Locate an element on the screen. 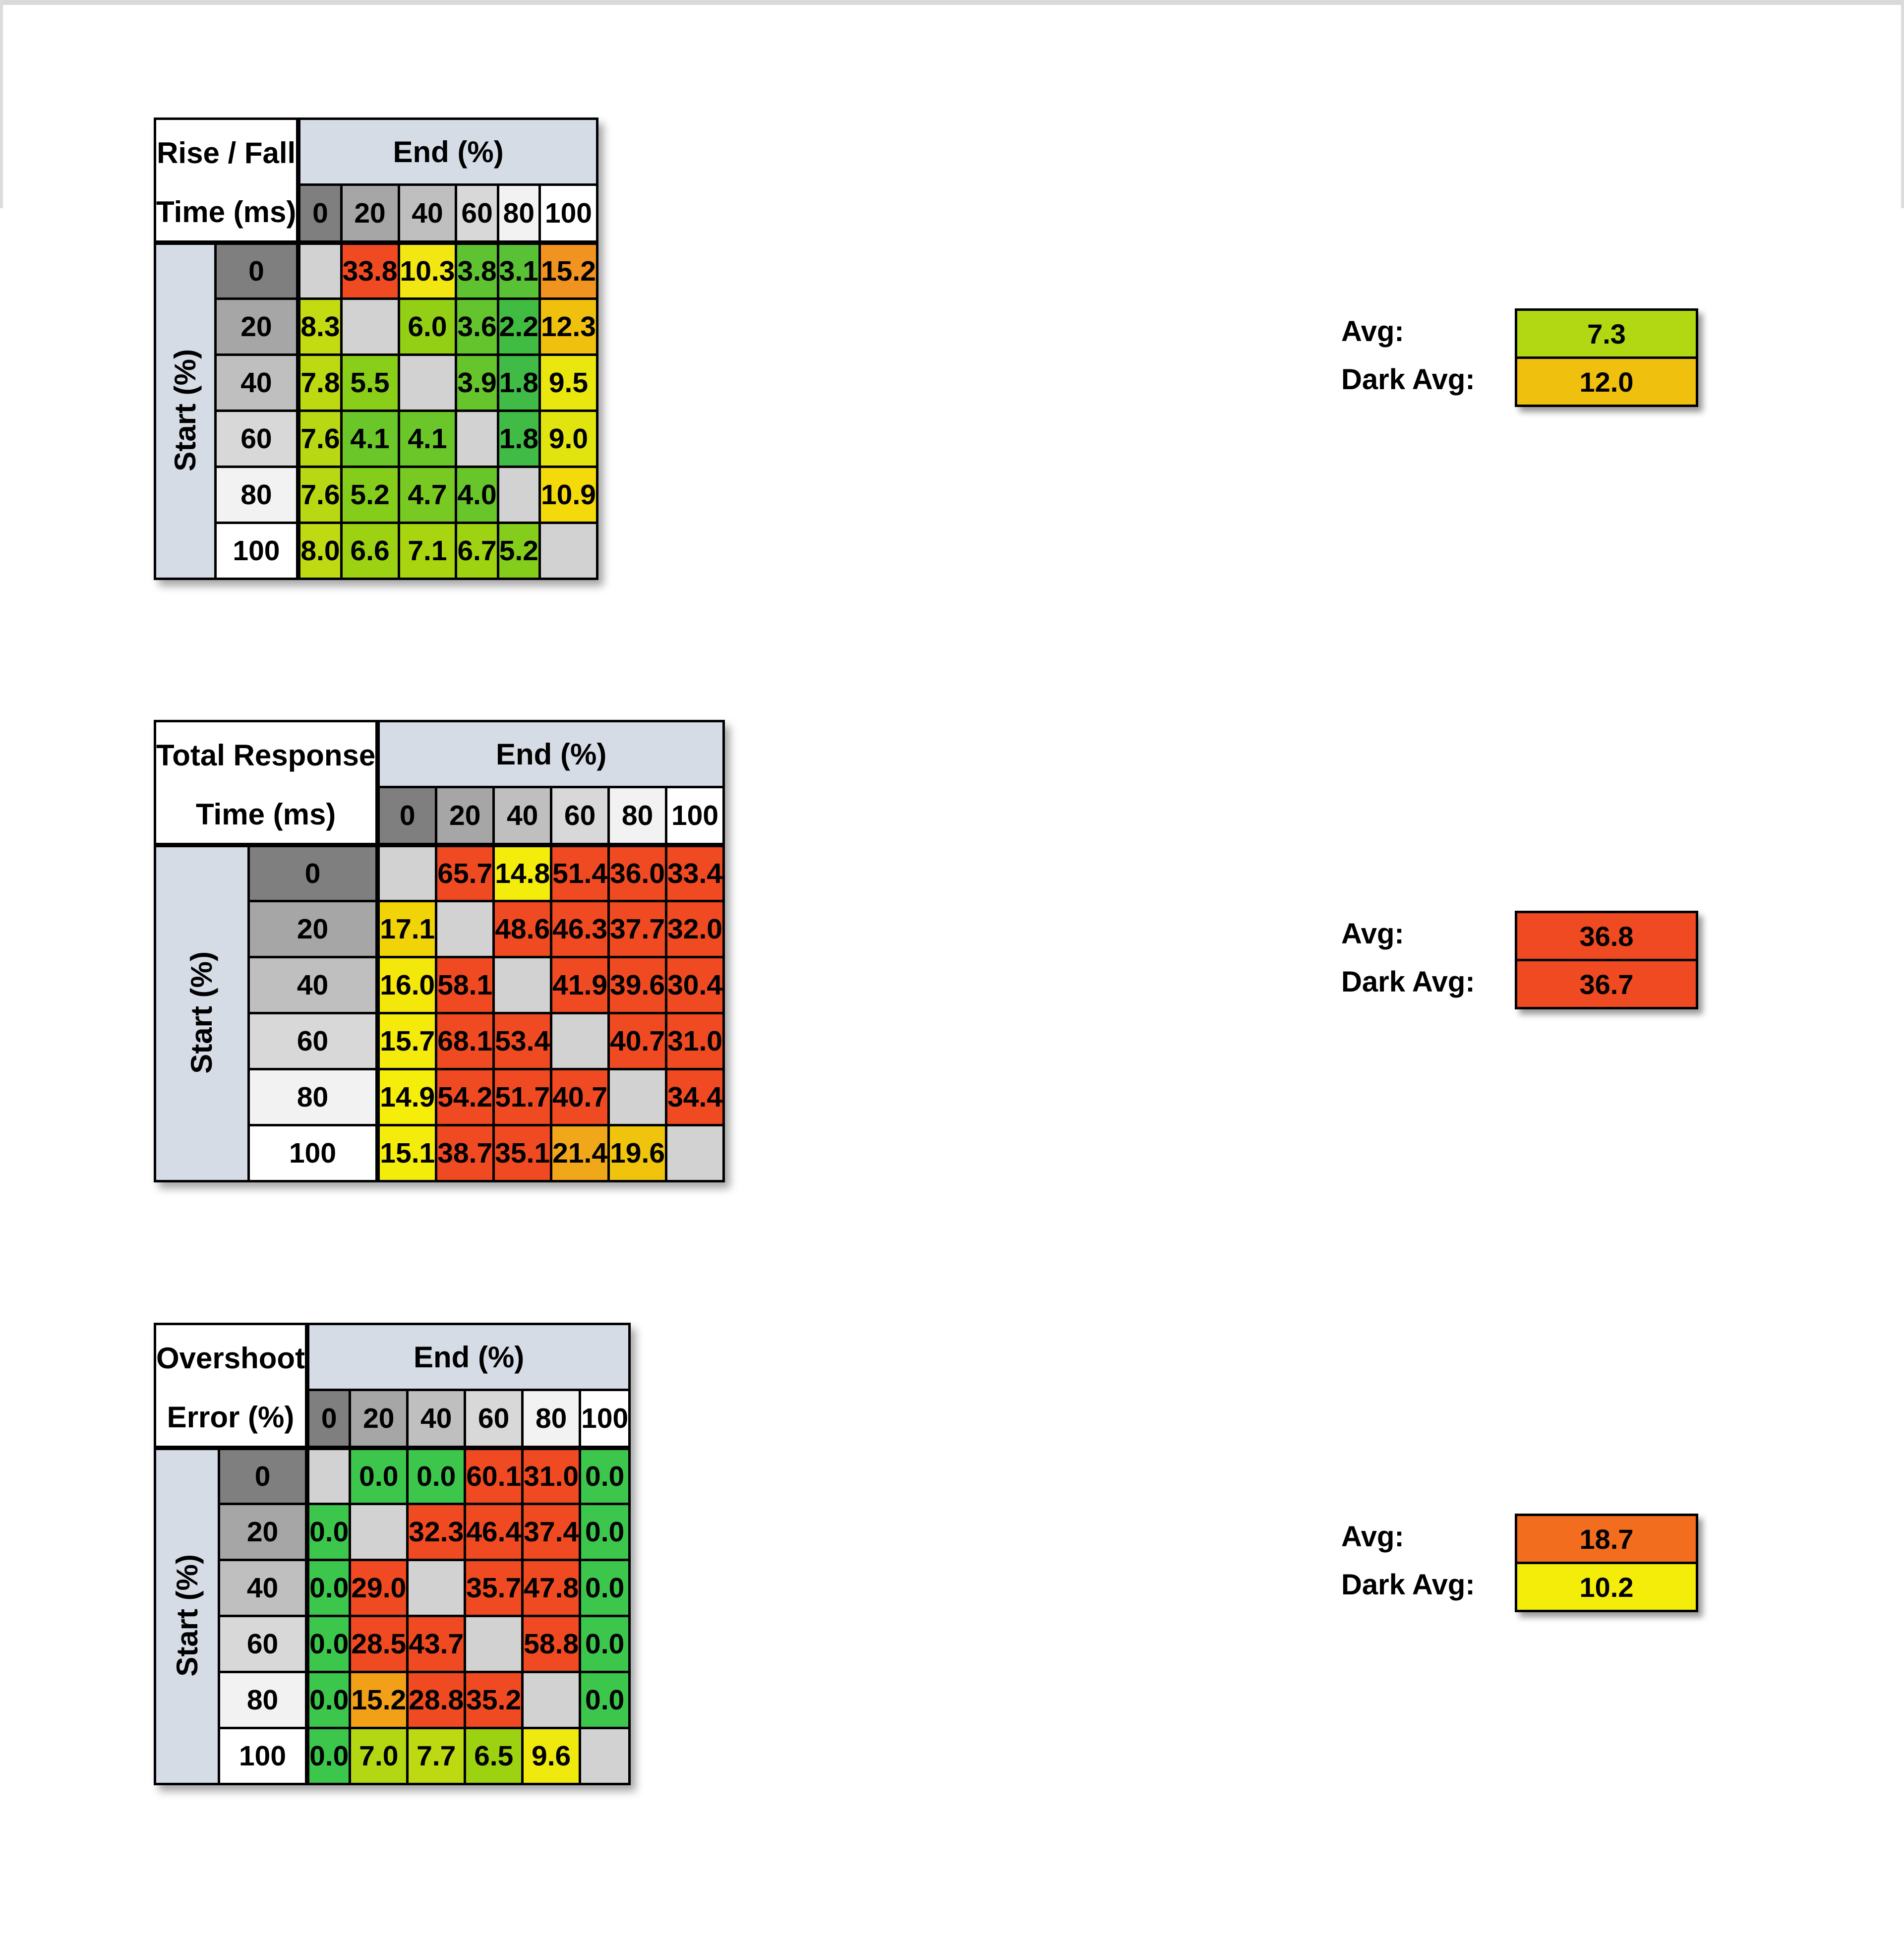  t3-row-60: 60 0.0 28.5 43.7 58.8 0.0 is located at coordinates (393, 1644).